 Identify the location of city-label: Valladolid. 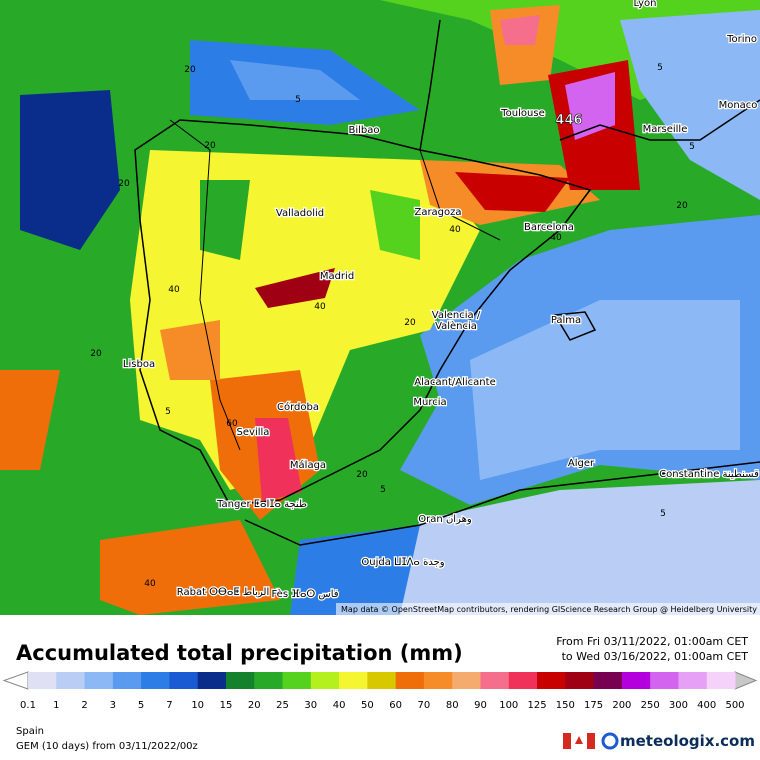
(300, 213).